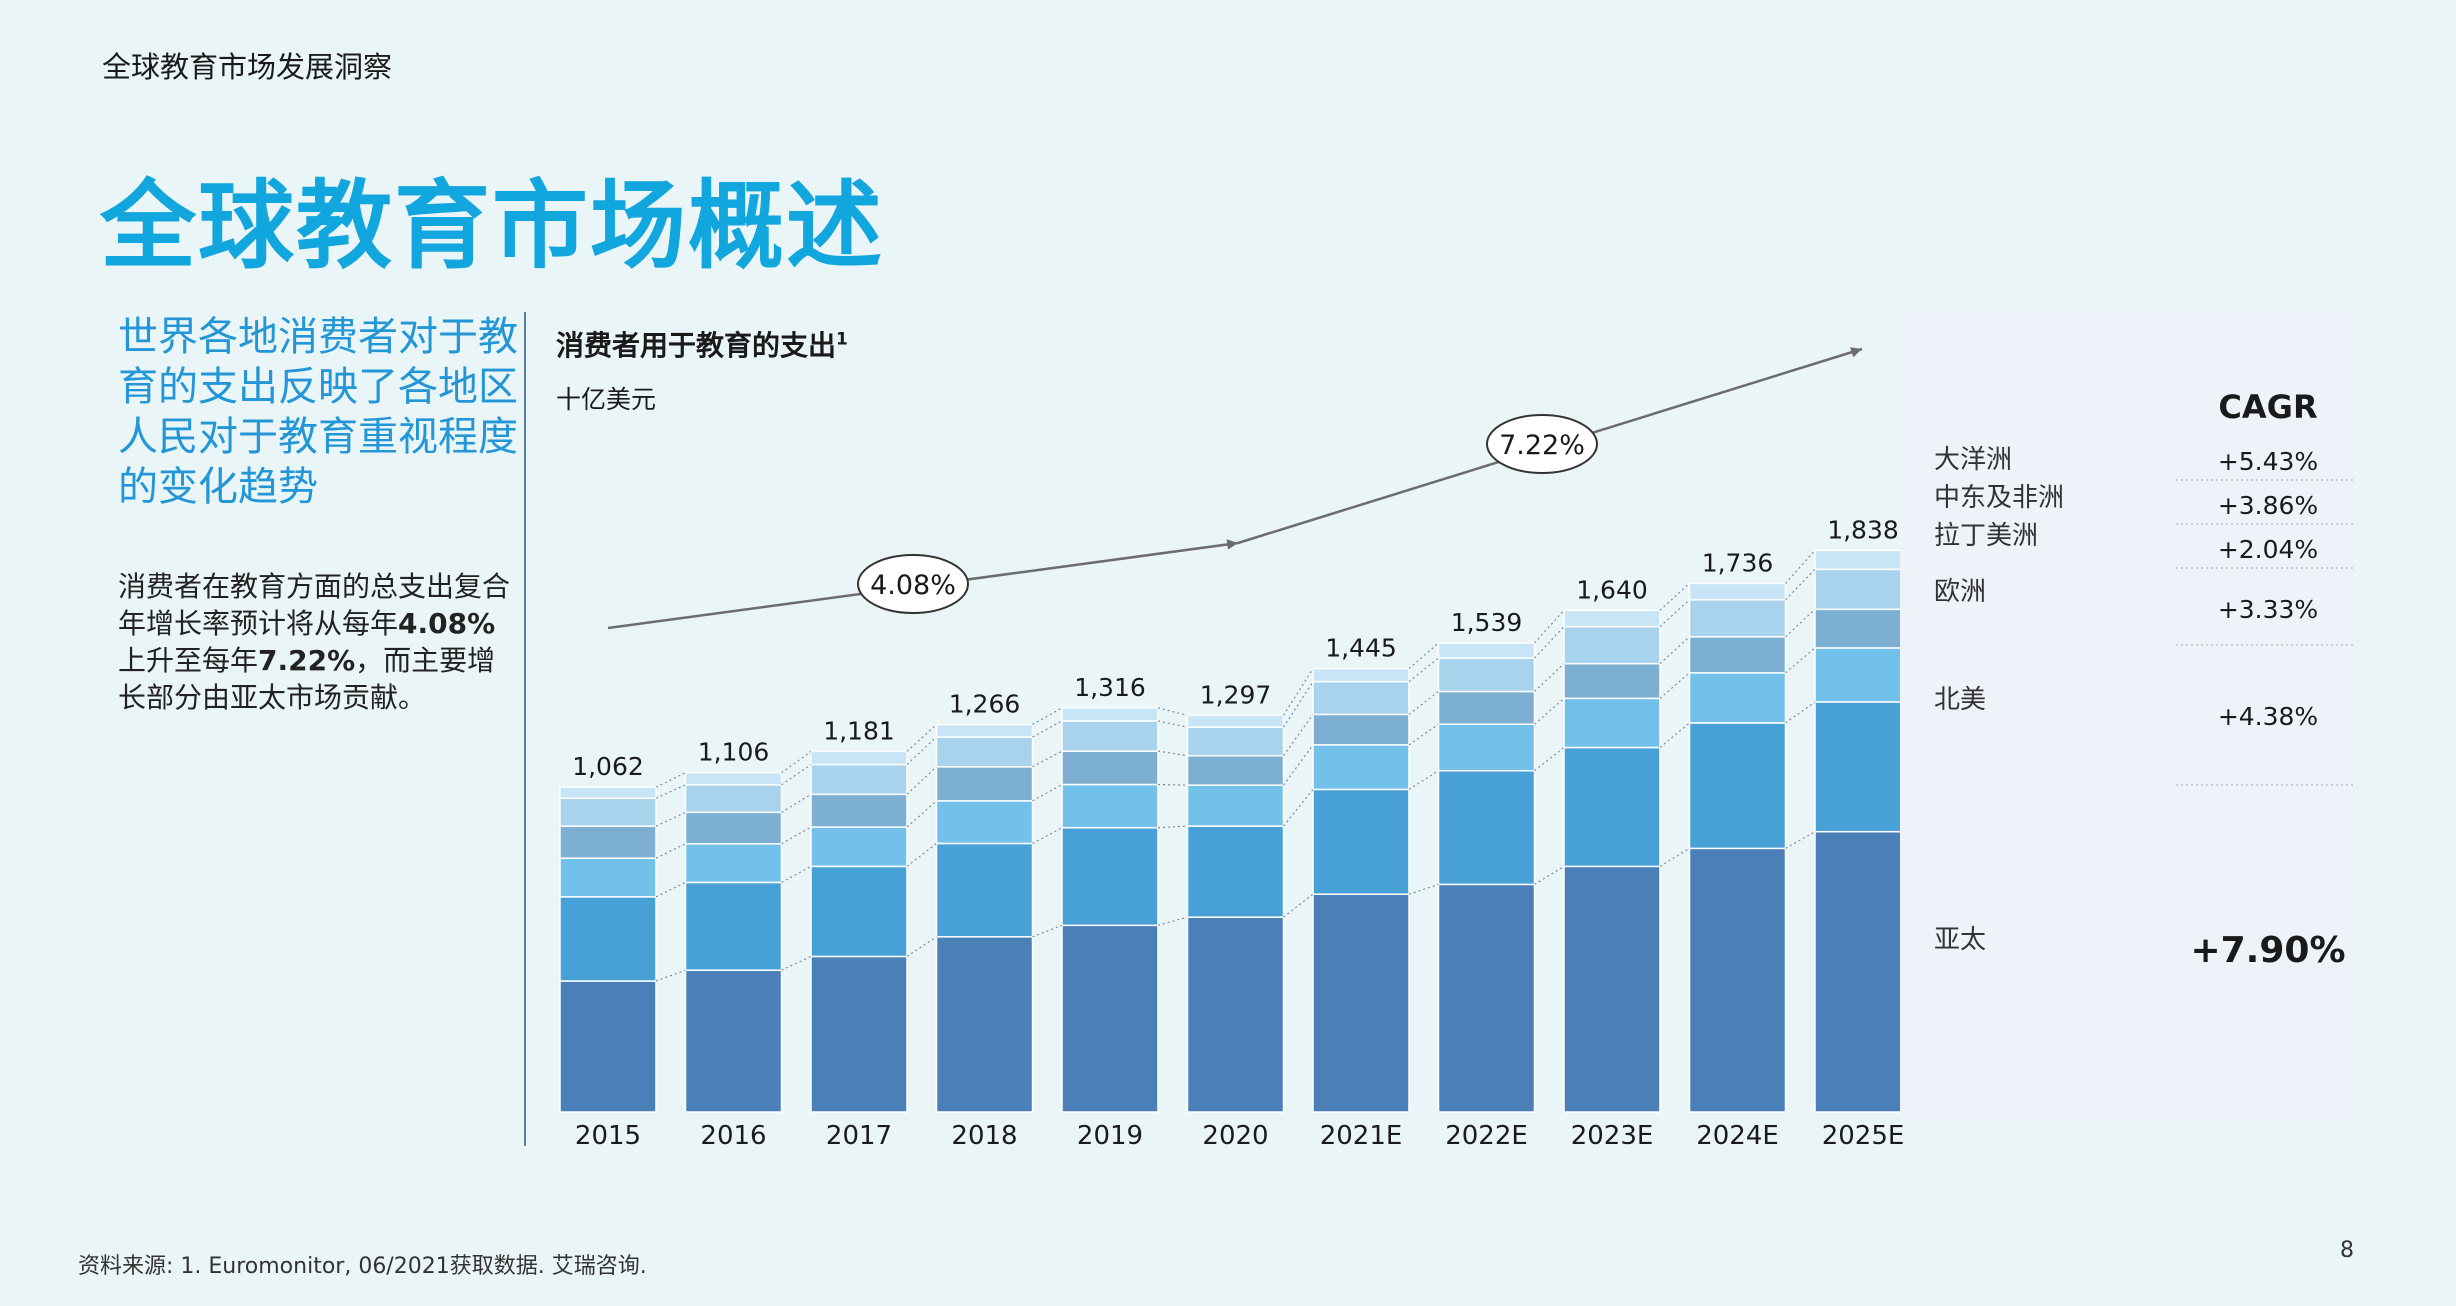 This screenshot has height=1306, width=2456. Describe the element at coordinates (733, 1136) in the screenshot. I see `category-label: 2016` at that location.